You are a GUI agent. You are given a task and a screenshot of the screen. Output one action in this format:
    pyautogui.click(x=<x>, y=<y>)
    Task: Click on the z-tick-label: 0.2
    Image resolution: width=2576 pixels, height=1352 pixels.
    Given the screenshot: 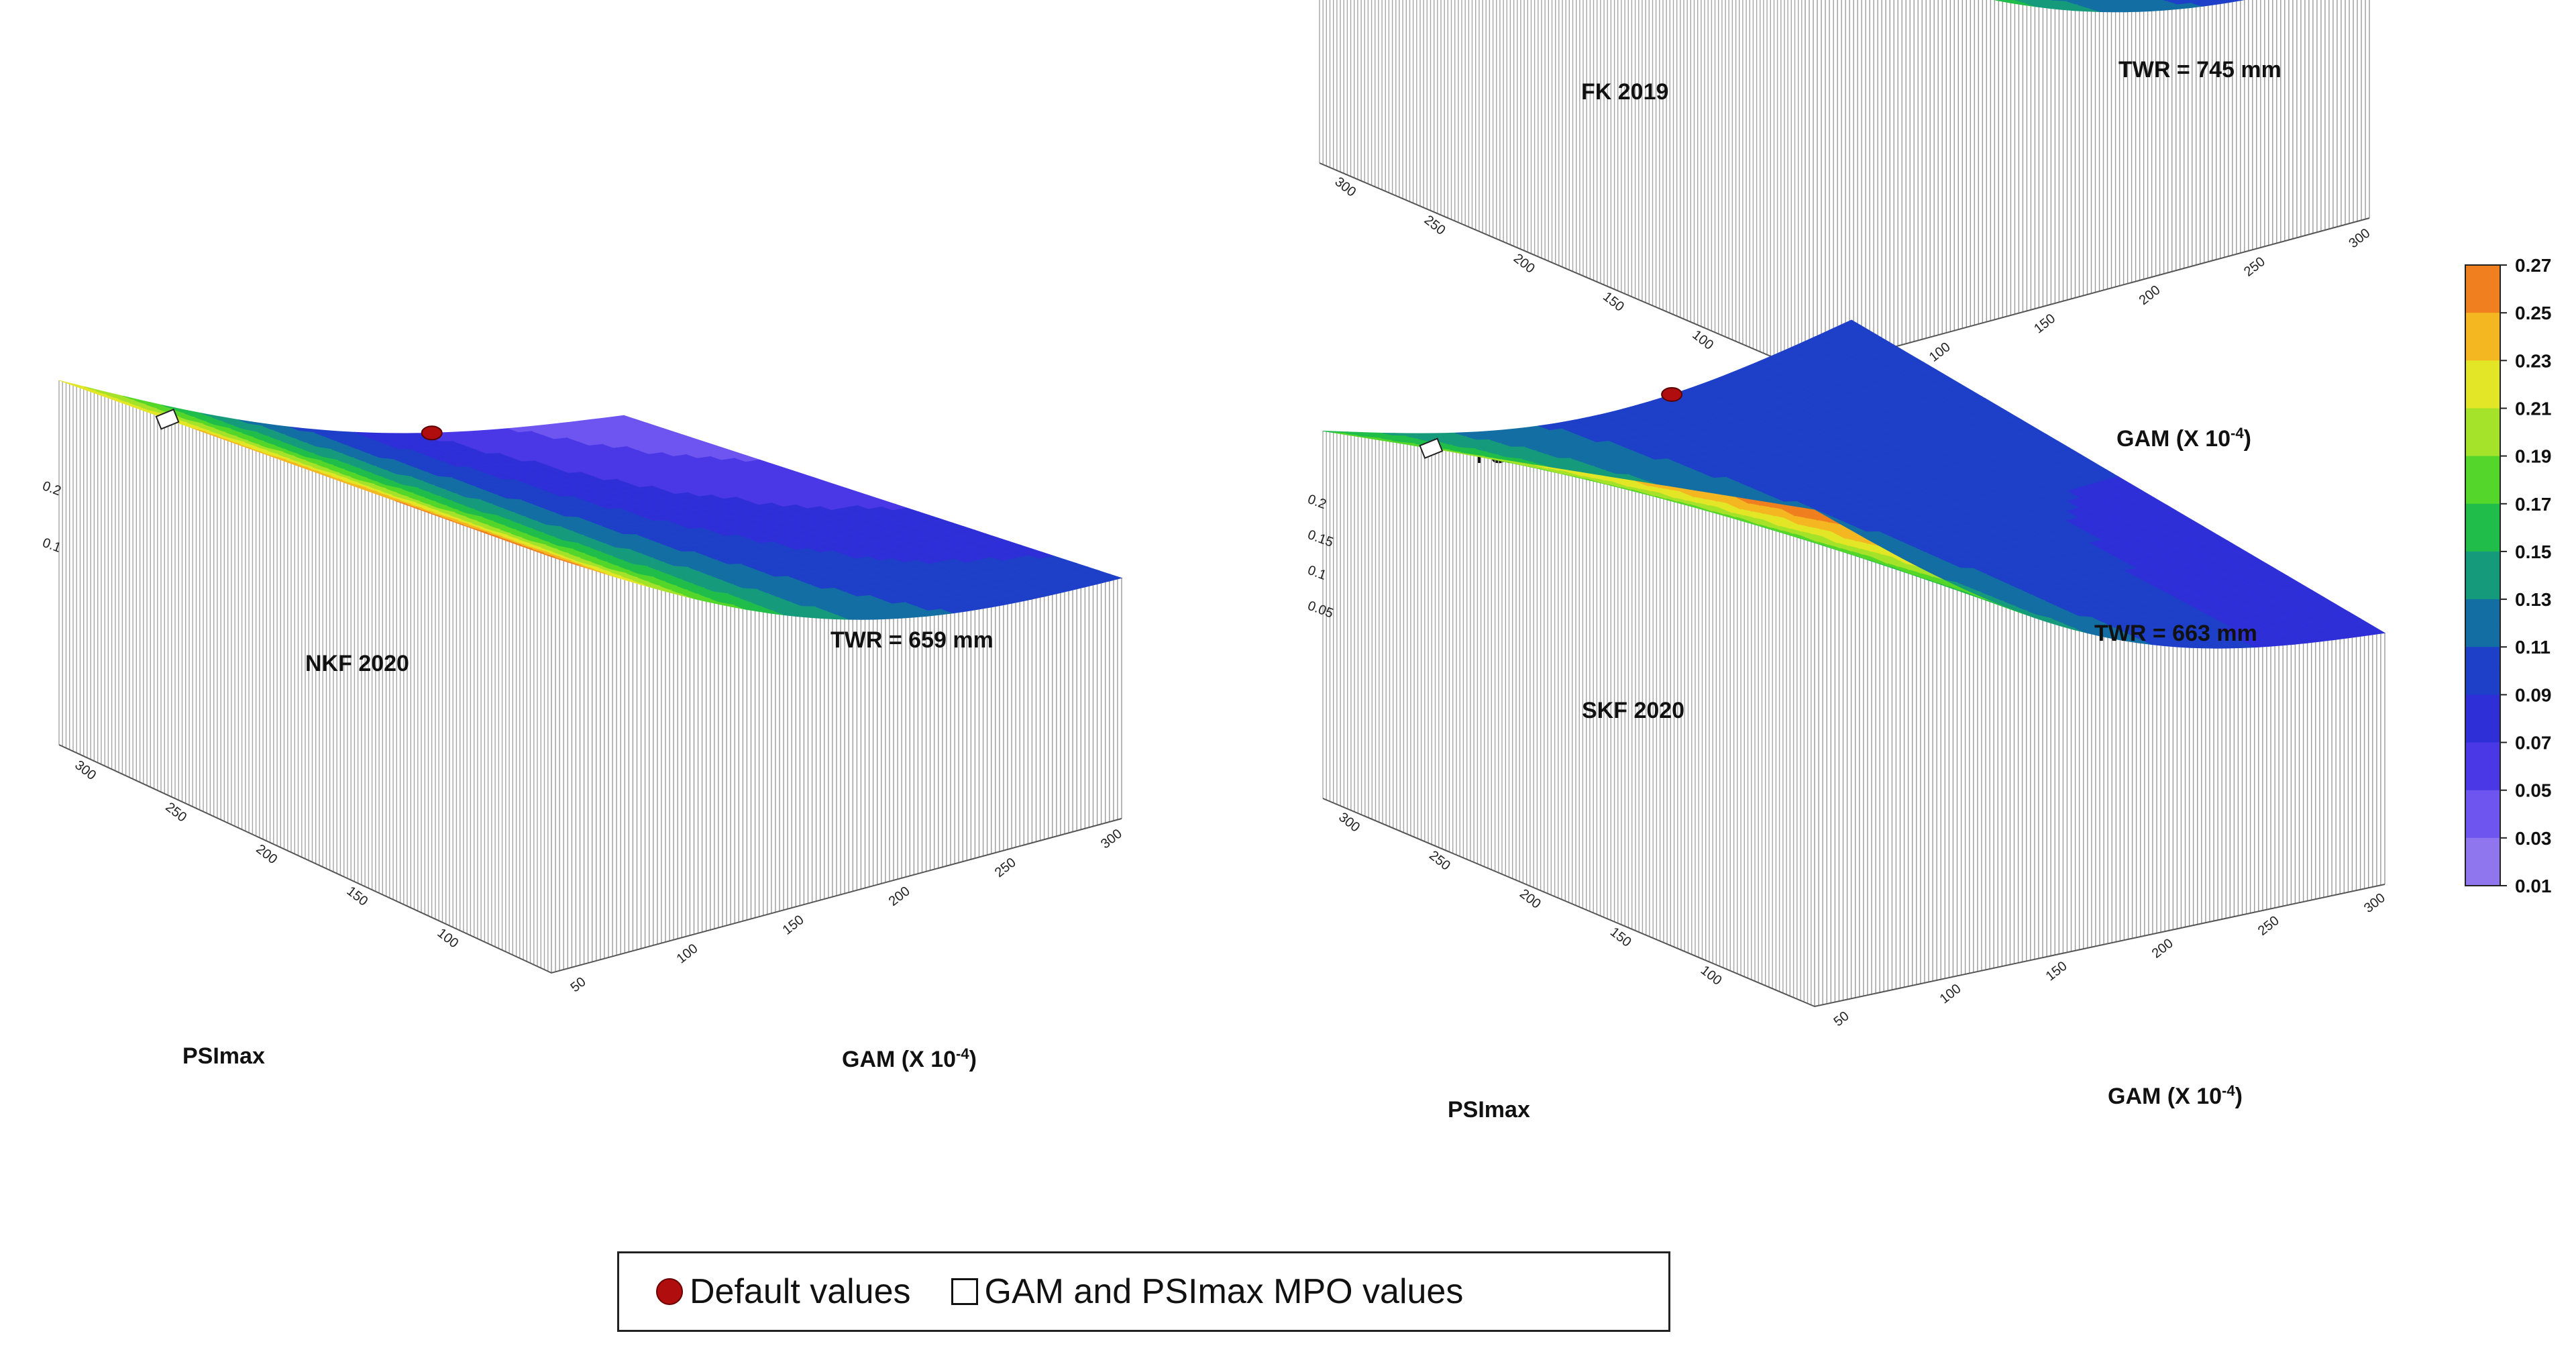 What is the action you would take?
    pyautogui.click(x=51, y=489)
    